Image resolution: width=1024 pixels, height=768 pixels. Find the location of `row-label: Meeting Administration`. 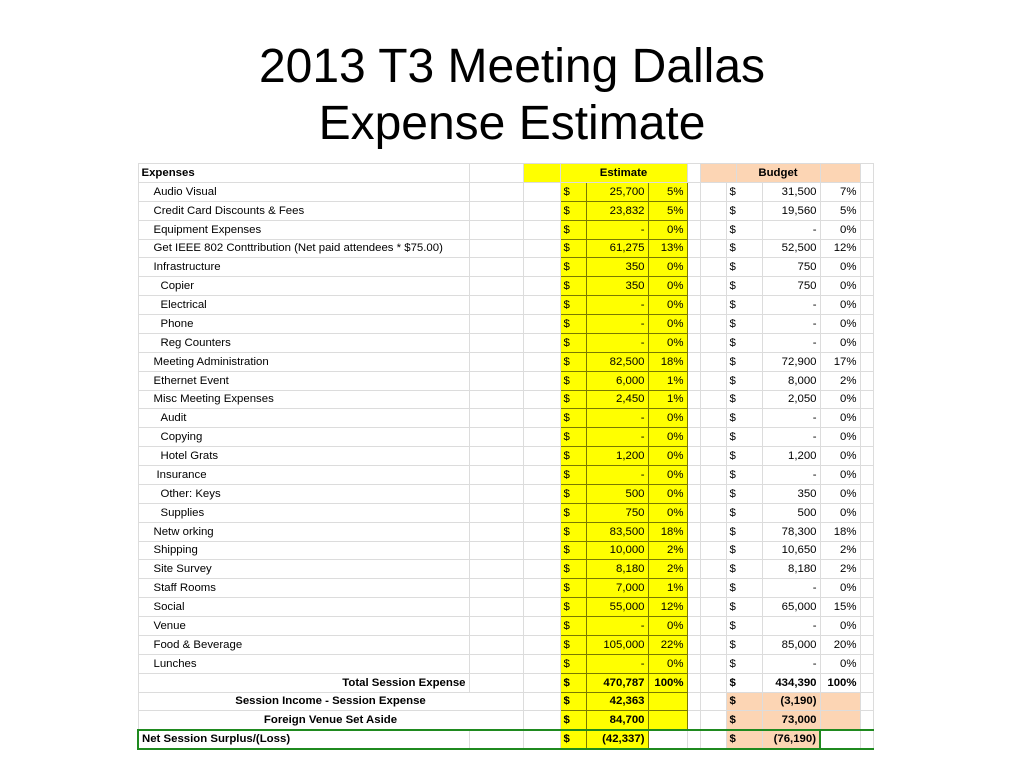

row-label: Meeting Administration is located at coordinates (303, 361).